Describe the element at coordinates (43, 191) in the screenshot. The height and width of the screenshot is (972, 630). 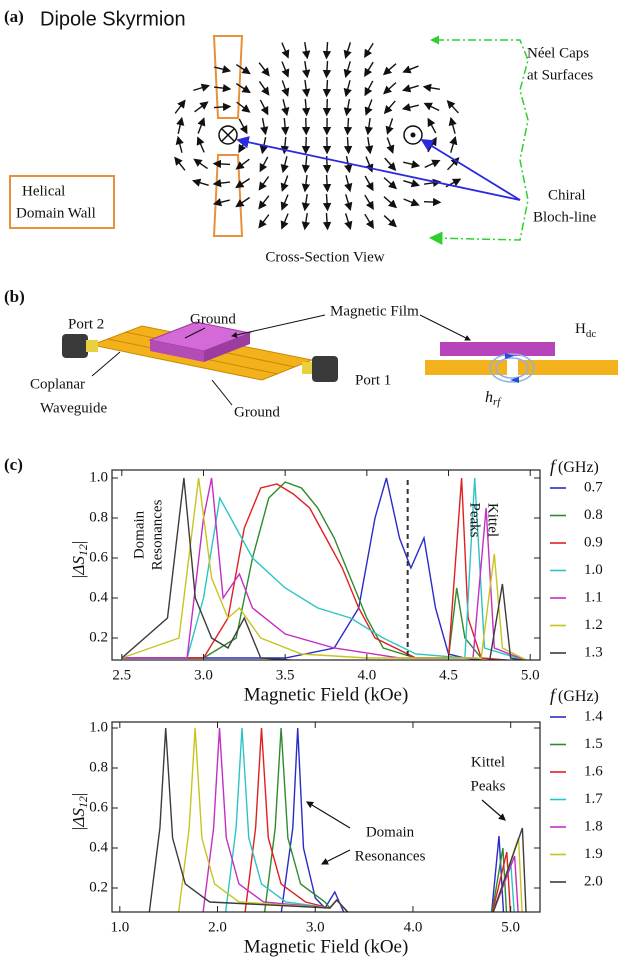
I see `label: Helical` at that location.